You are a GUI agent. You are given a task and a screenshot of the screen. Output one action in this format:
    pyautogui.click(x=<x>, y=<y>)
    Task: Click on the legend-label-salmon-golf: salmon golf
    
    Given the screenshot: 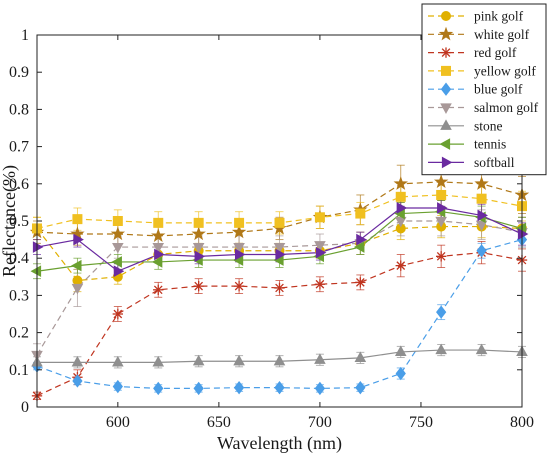 What is the action you would take?
    pyautogui.click(x=506, y=107)
    